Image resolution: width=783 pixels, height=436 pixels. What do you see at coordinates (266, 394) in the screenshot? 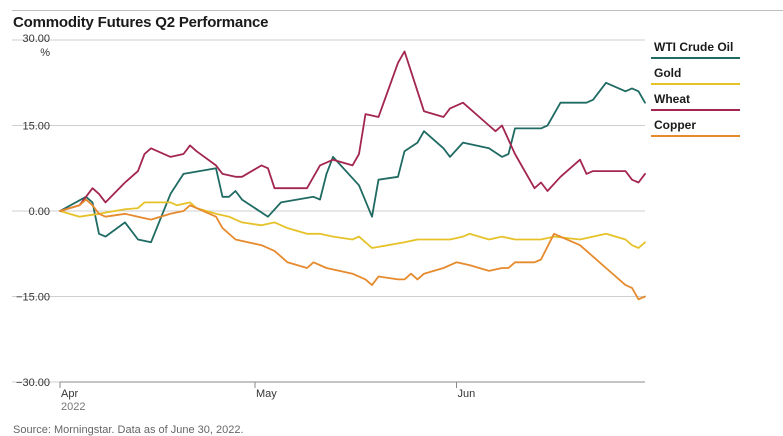
I see `x-tick-label: May` at bounding box center [266, 394].